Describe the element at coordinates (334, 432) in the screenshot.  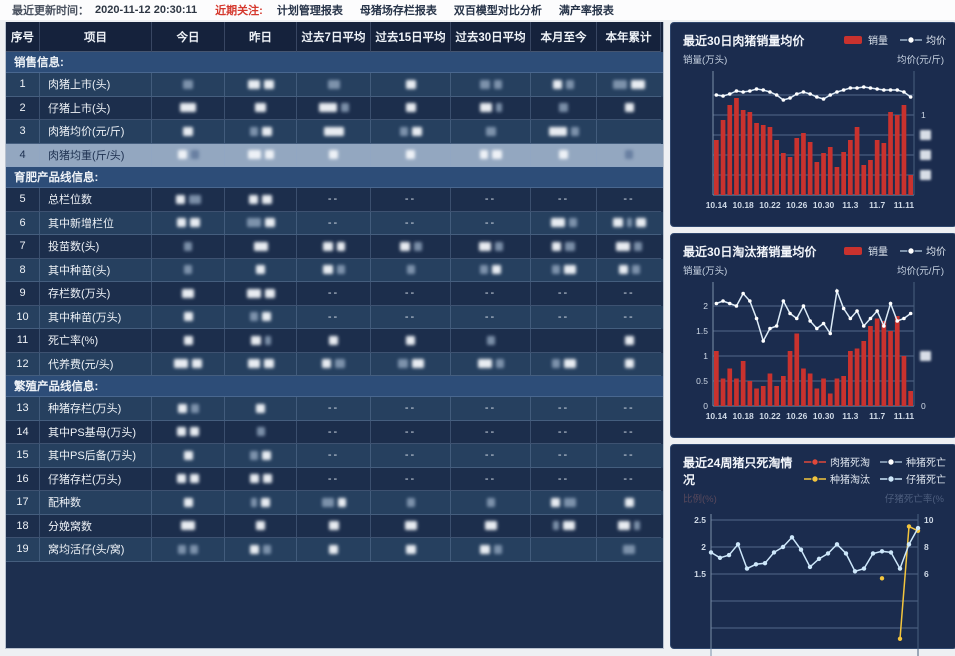
I see `table-row: 14 其中PS基母(万头) -- -- -- -- --` at that location.